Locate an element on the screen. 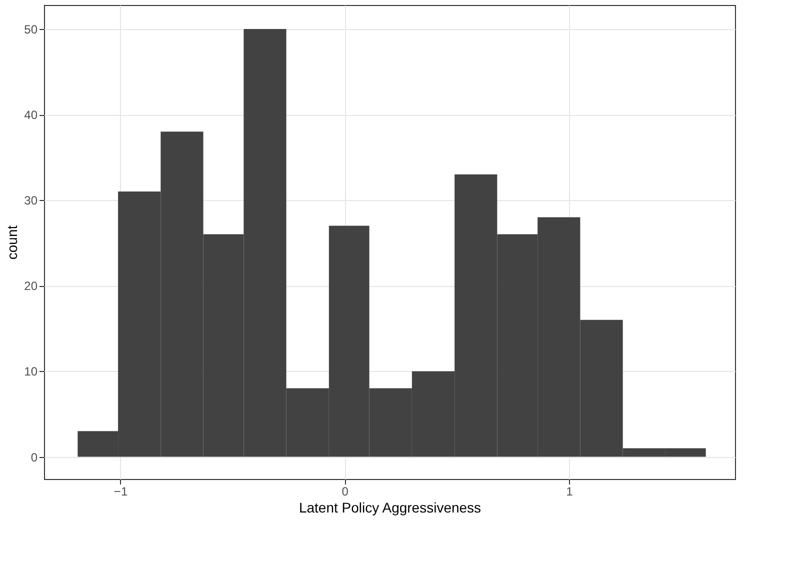 The height and width of the screenshot is (581, 811). x-axis-title: Latent Policy Aggressiveness is located at coordinates (390, 508).